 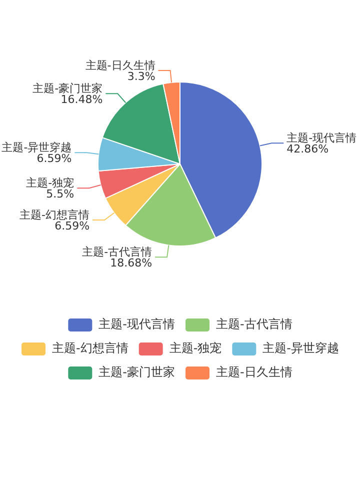 What do you see at coordinates (137, 372) in the screenshot?
I see `legend-label: 主题-豪门世家` at bounding box center [137, 372].